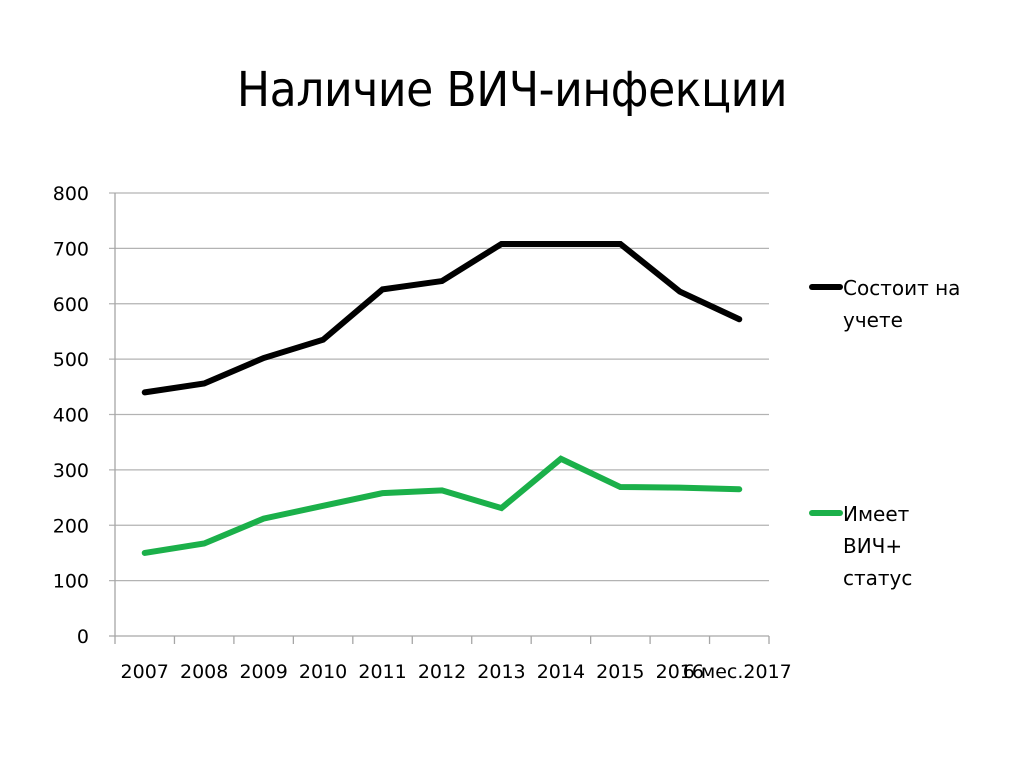 The image size is (1024, 767). I want to click on series-line-hiv-positive, so click(442, 505).